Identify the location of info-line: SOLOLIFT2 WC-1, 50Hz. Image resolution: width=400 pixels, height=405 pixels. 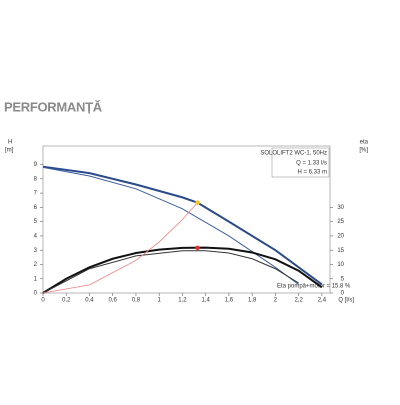
(293, 154).